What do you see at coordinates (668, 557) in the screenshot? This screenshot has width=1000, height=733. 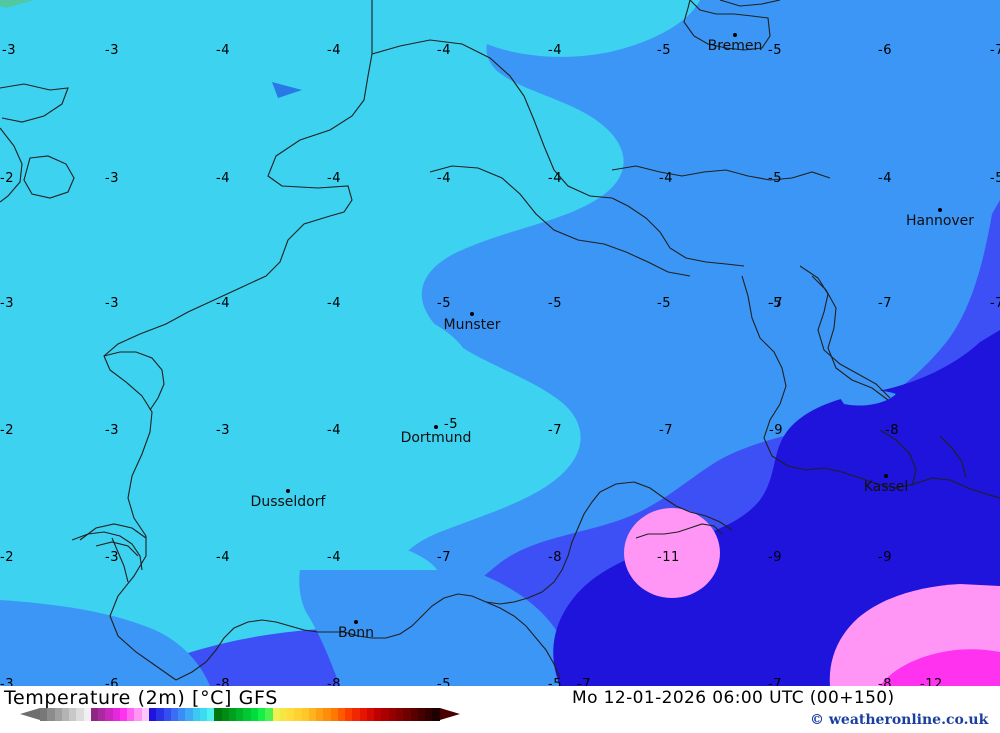 I see `temperature-value-label: -11` at bounding box center [668, 557].